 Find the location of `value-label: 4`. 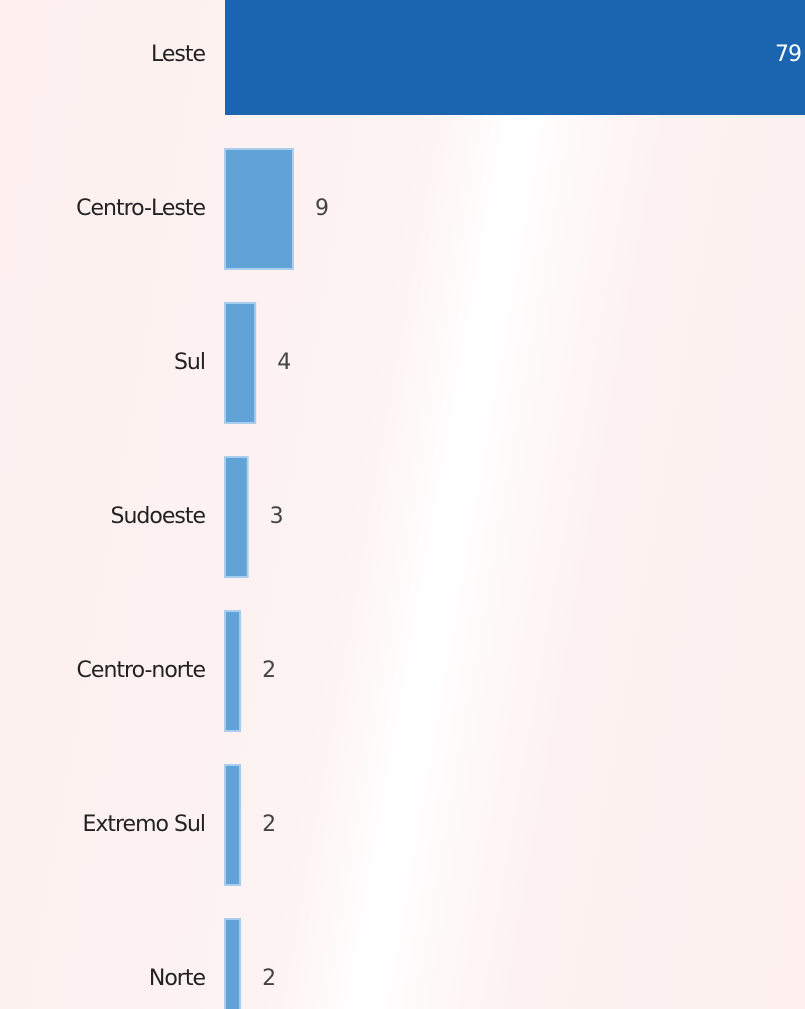

value-label: 4 is located at coordinates (283, 362).